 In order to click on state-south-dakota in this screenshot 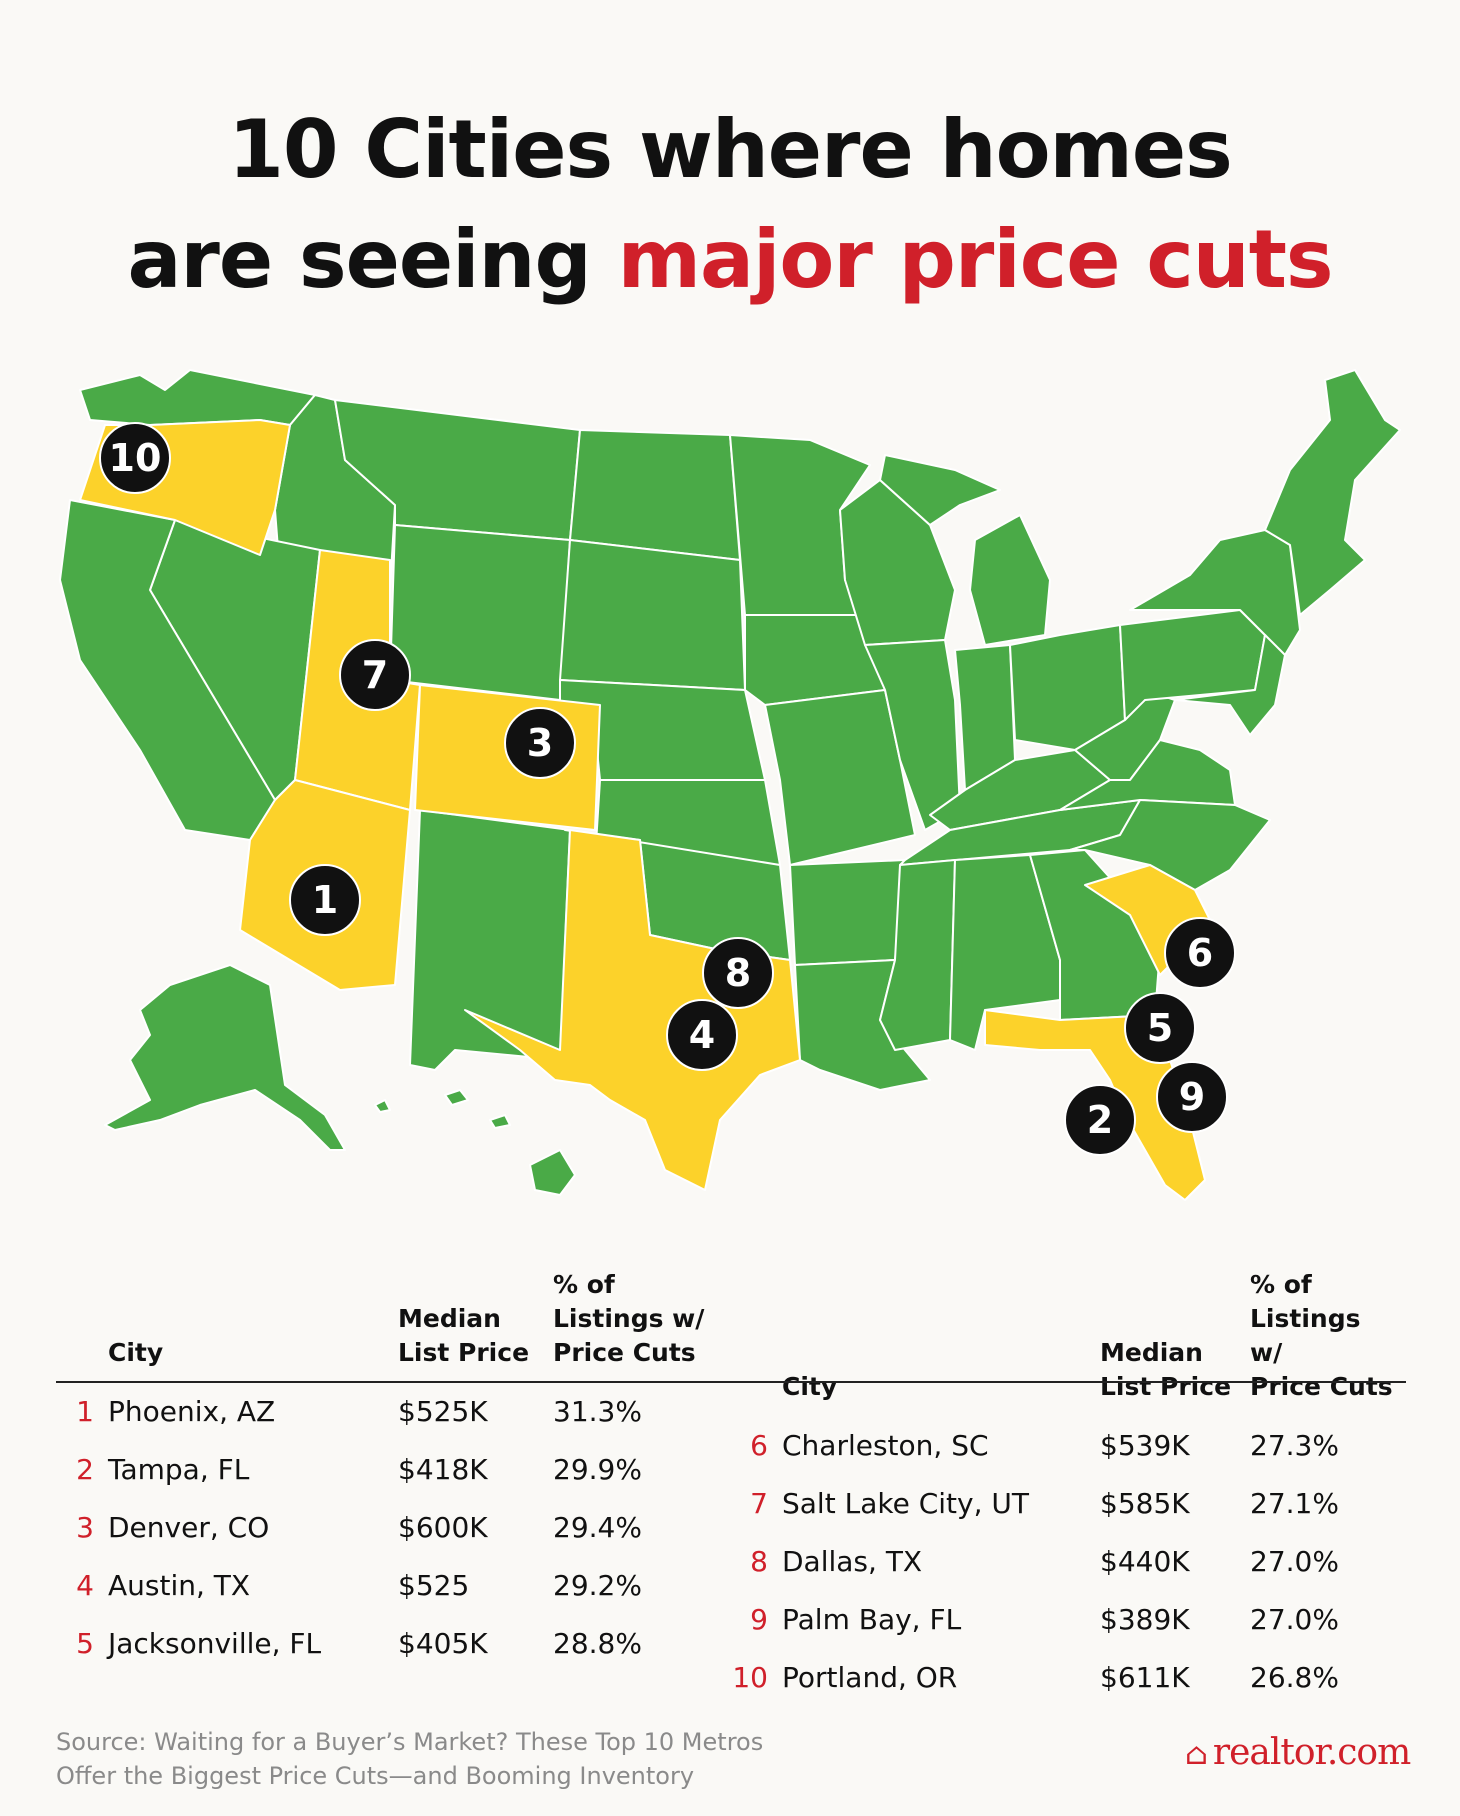, I will do `click(652, 615)`.